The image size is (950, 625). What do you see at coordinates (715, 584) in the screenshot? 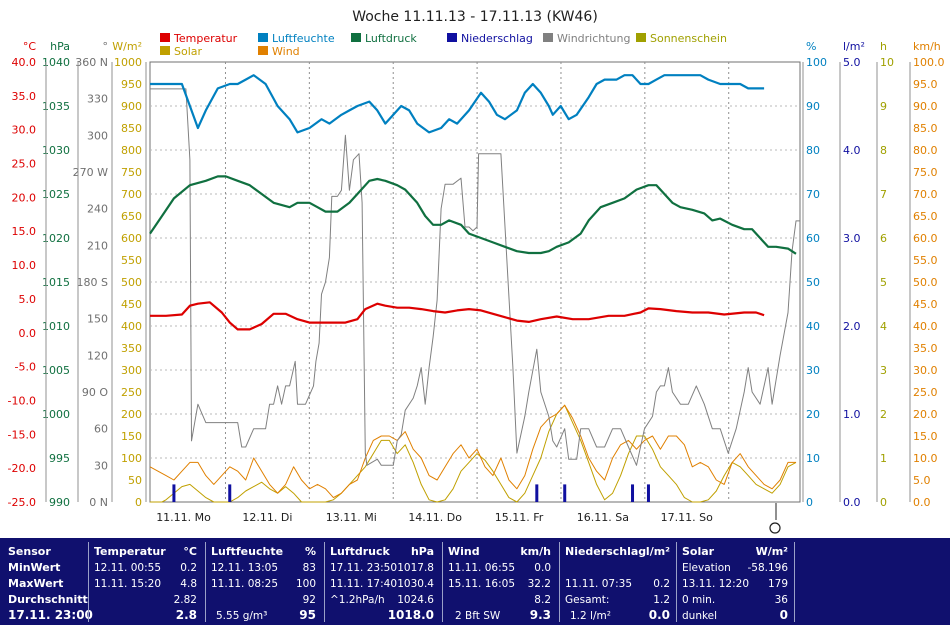
I see `solar-max-time: 13.11. 12:20` at bounding box center [715, 584].